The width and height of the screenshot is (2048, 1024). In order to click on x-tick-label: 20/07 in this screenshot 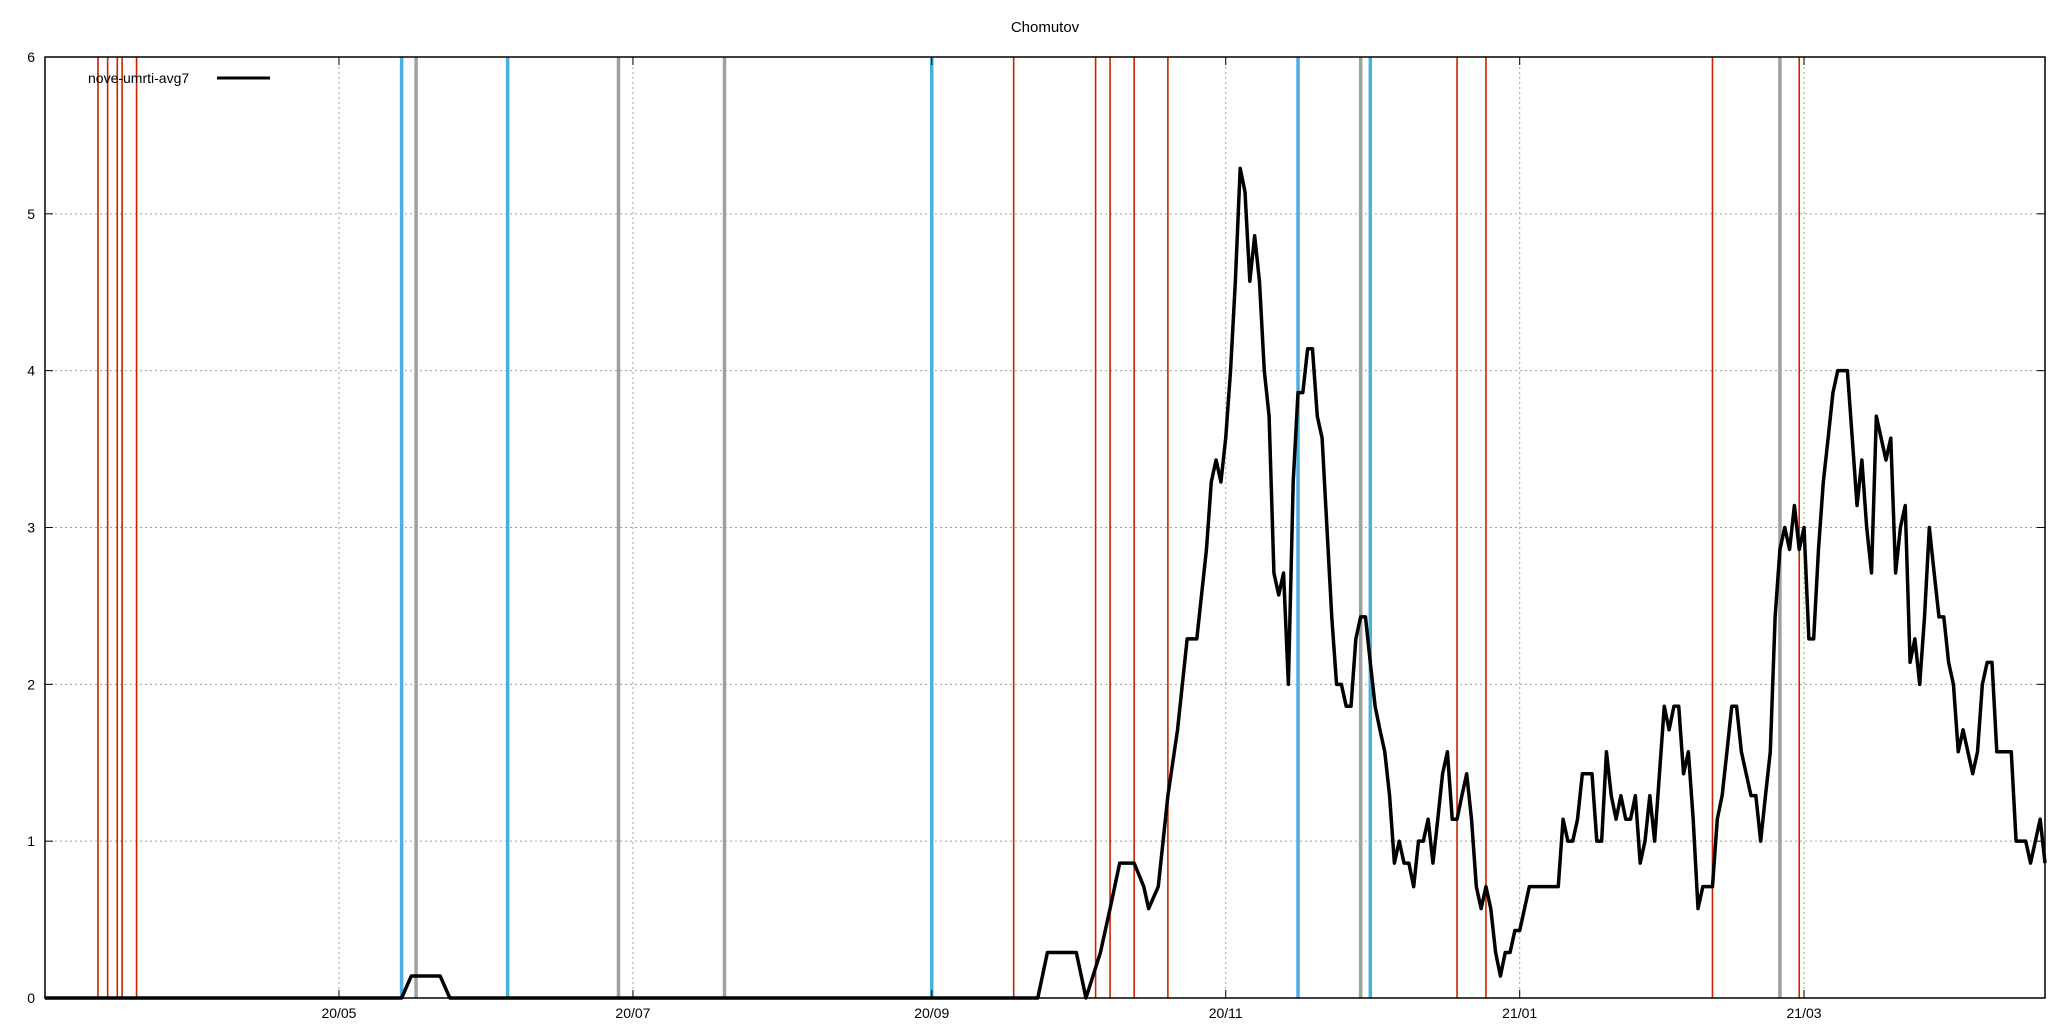, I will do `click(632, 1013)`.